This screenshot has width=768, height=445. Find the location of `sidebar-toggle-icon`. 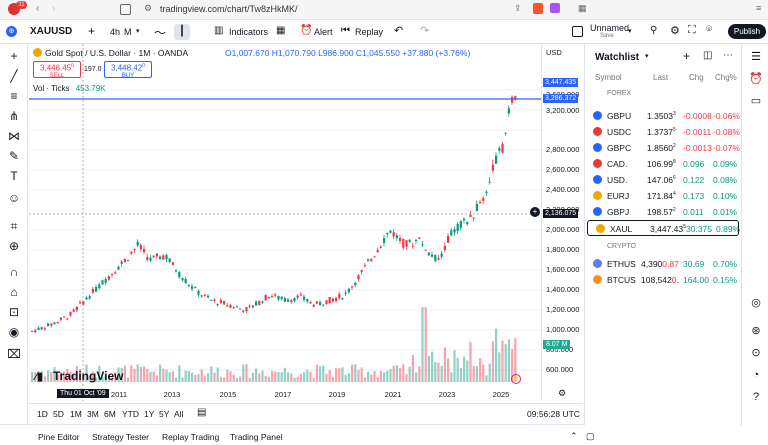

sidebar-toggle-icon is located at coordinates (125, 9).